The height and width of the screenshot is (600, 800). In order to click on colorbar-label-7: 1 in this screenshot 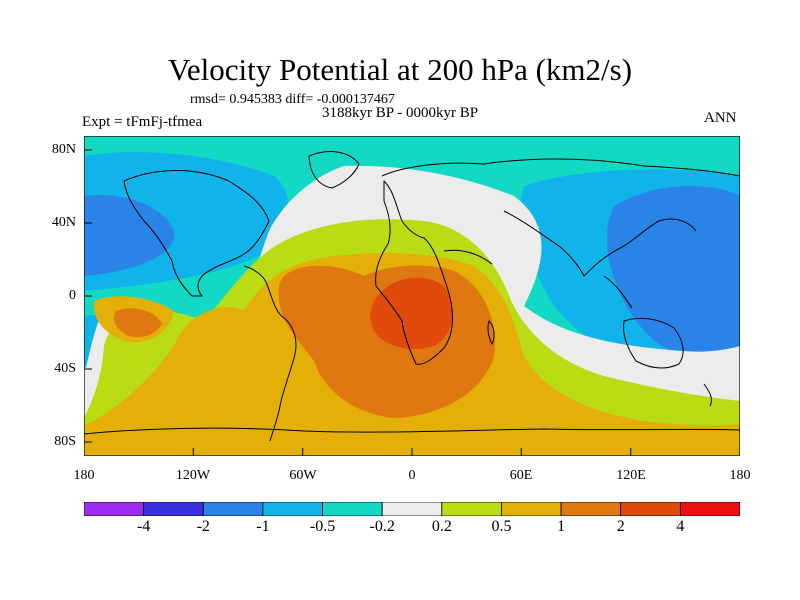, I will do `click(561, 526)`.